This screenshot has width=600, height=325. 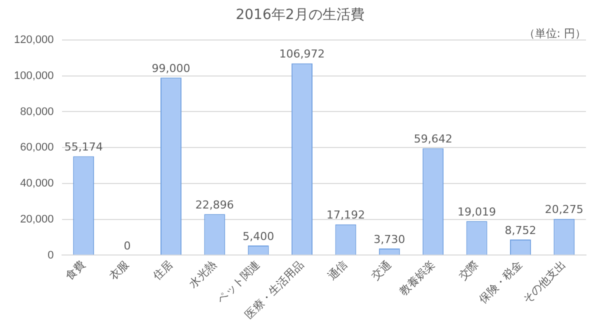 I want to click on x-tick-label: 教養娯楽, so click(x=417, y=278).